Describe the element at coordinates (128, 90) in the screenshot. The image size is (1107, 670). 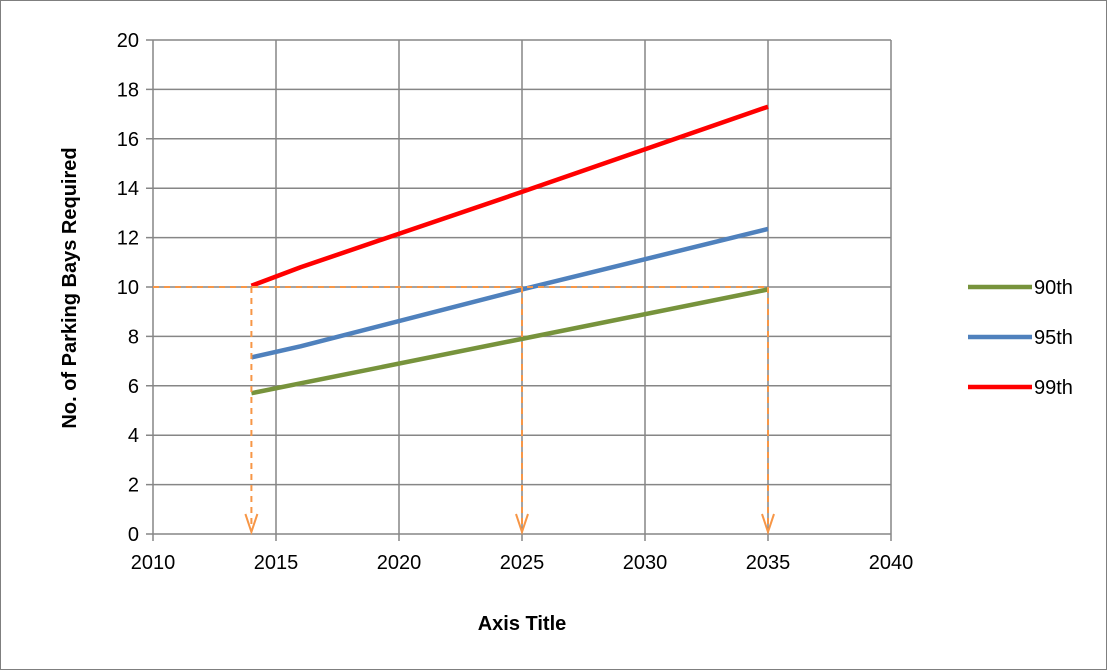
I see `y-tick-label: 18` at that location.